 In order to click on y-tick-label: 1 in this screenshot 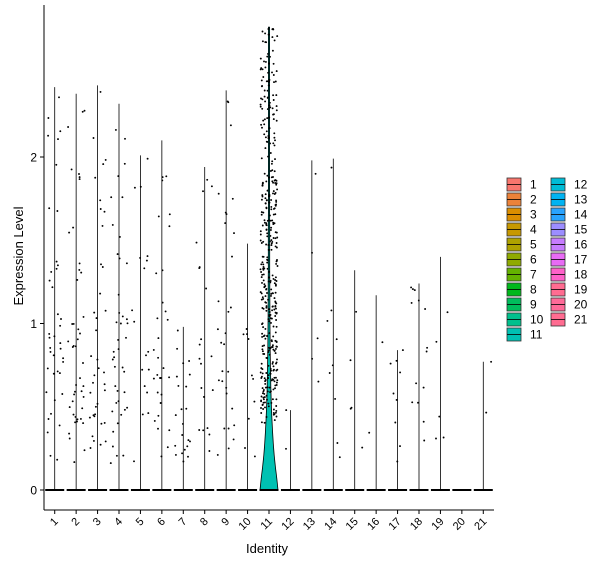, I will do `click(33, 324)`.